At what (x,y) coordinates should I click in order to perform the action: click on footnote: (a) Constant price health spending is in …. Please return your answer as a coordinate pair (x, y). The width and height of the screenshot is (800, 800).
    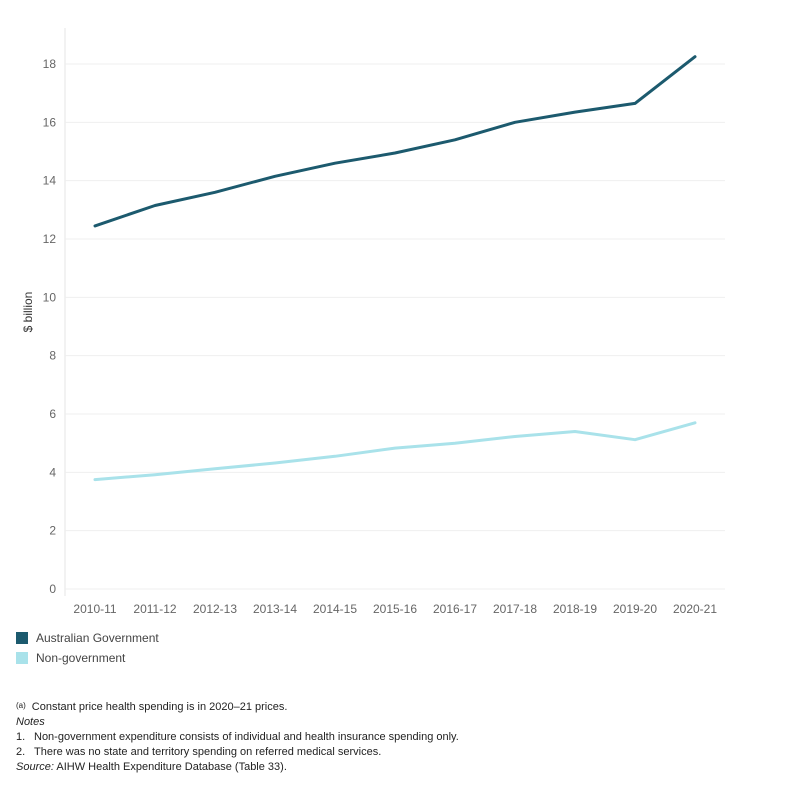
    Looking at the image, I should click on (396, 706).